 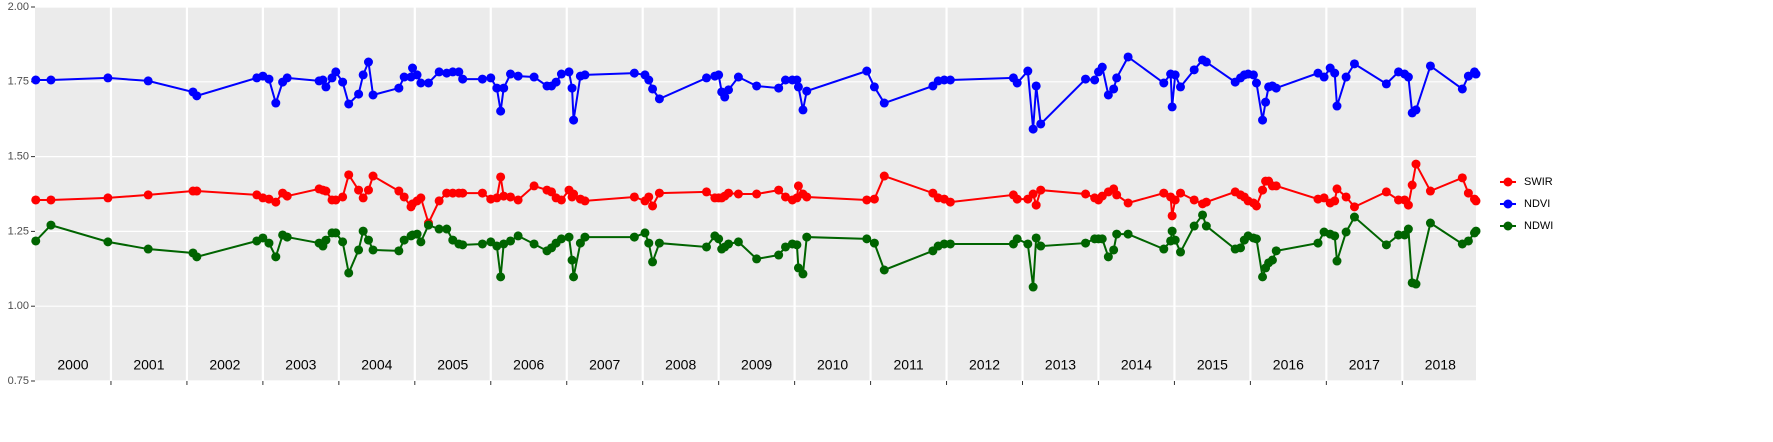 I want to click on year-label: 2018, so click(x=1440, y=365).